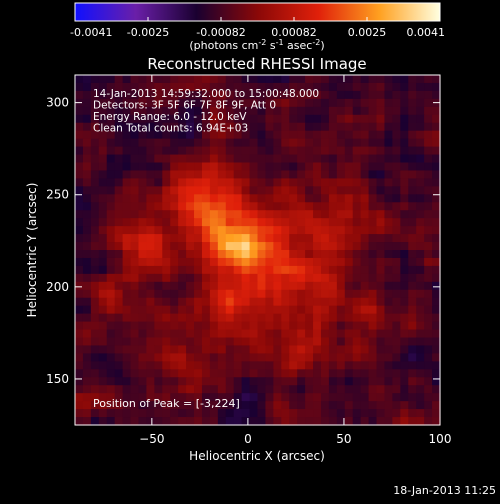 The height and width of the screenshot is (504, 500). What do you see at coordinates (248, 439) in the screenshot?
I see `x-tick-label: 0` at bounding box center [248, 439].